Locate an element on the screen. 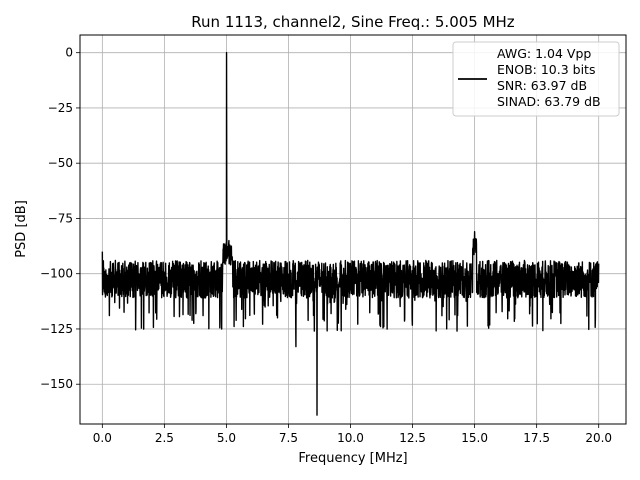 The width and height of the screenshot is (640, 480). legend-box is located at coordinates (536, 79).